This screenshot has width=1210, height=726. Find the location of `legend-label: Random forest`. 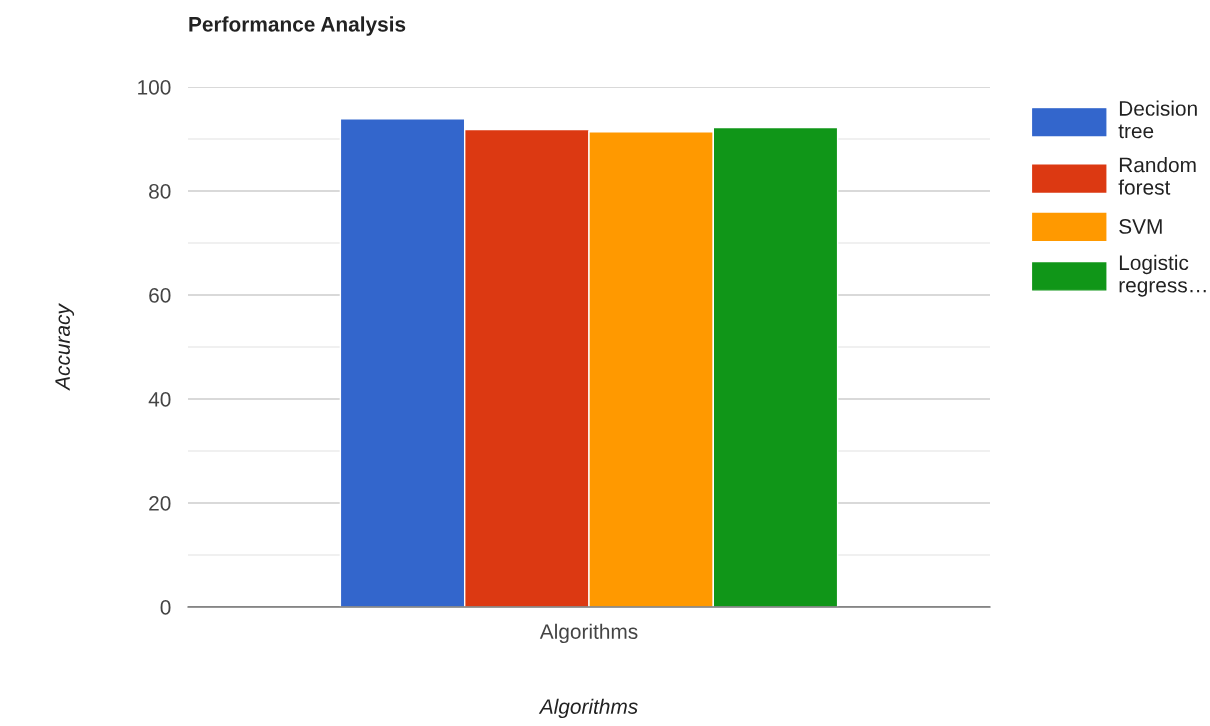

legend-label: Random forest is located at coordinates (1157, 175).